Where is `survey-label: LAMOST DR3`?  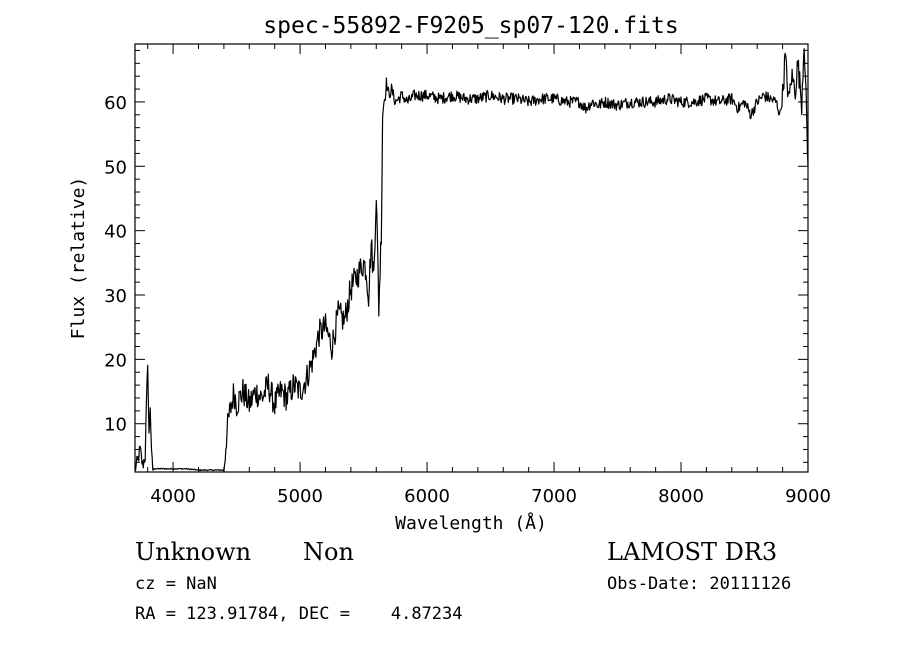
survey-label: LAMOST DR3 is located at coordinates (692, 552).